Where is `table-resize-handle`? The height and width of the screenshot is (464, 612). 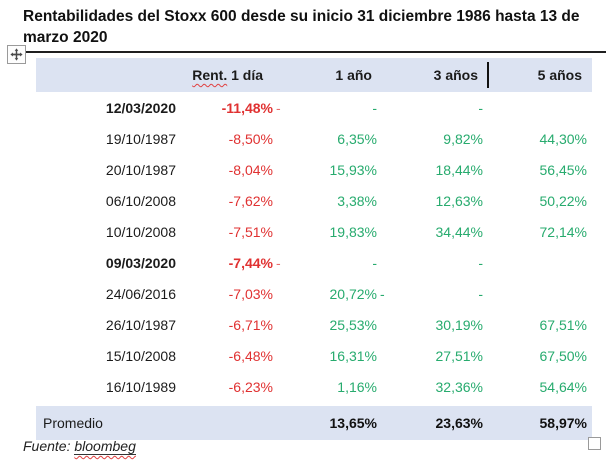
table-resize-handle is located at coordinates (594, 443).